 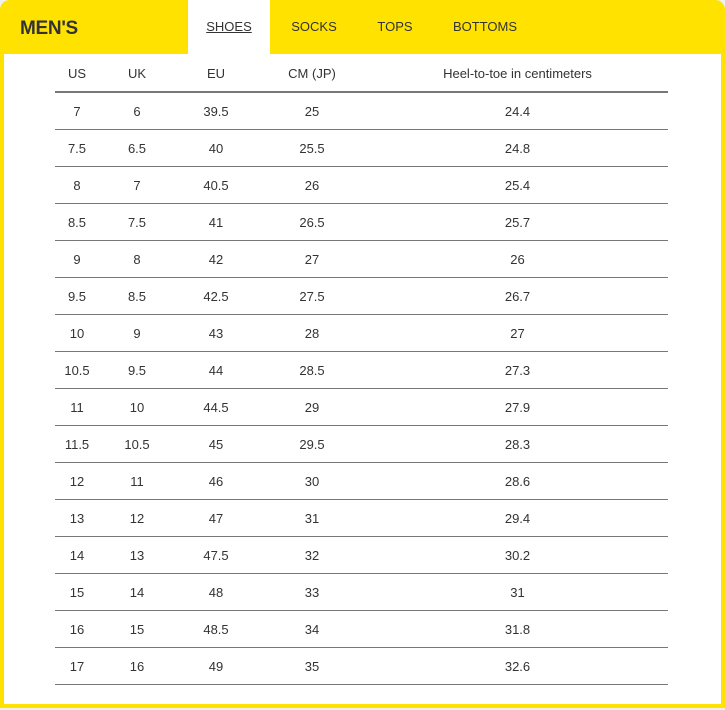 What do you see at coordinates (312, 481) in the screenshot?
I see `cell-cm-jp: 30` at bounding box center [312, 481].